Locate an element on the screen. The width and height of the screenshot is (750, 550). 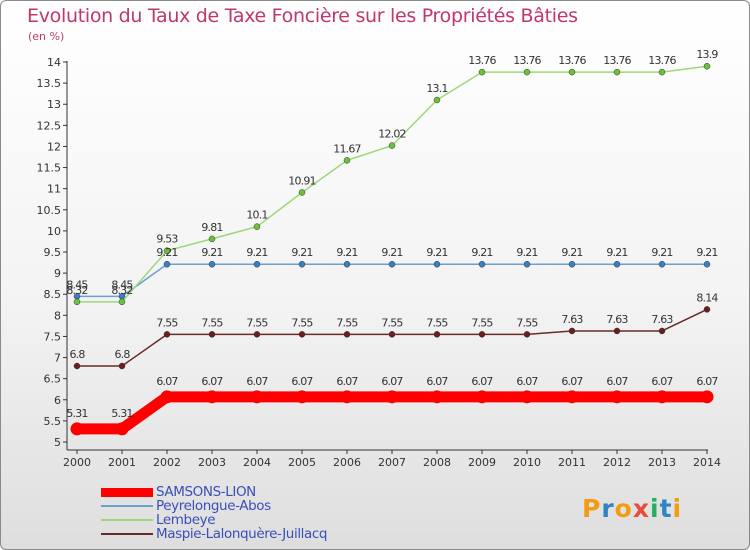
y-tick-label: 11.5 is located at coordinates (49, 168).